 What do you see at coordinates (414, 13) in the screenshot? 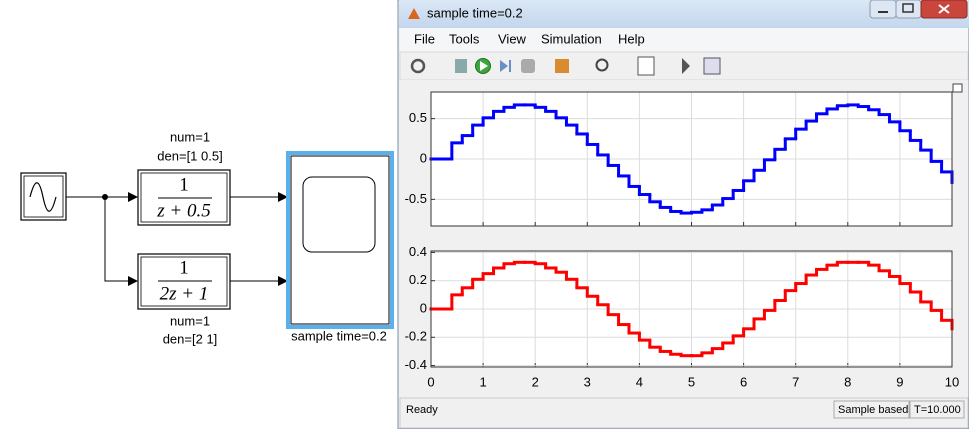
I see `app-icon` at bounding box center [414, 13].